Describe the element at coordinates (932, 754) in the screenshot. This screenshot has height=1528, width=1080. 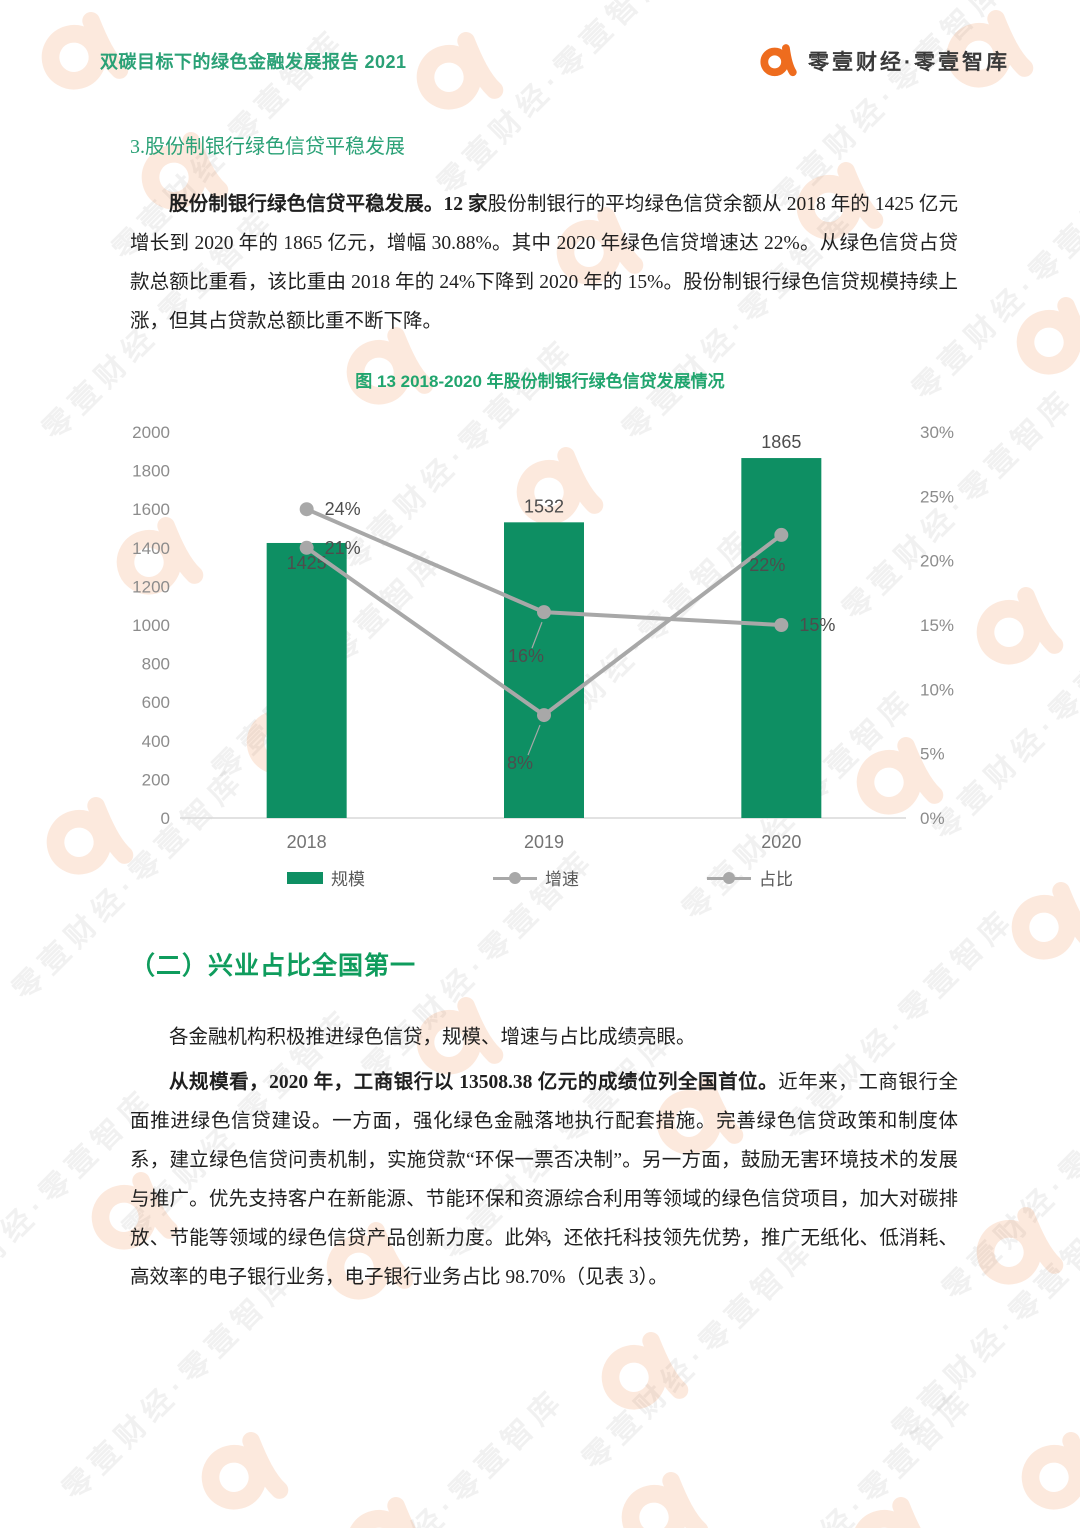
I see `right-axis-tick: 5%` at that location.